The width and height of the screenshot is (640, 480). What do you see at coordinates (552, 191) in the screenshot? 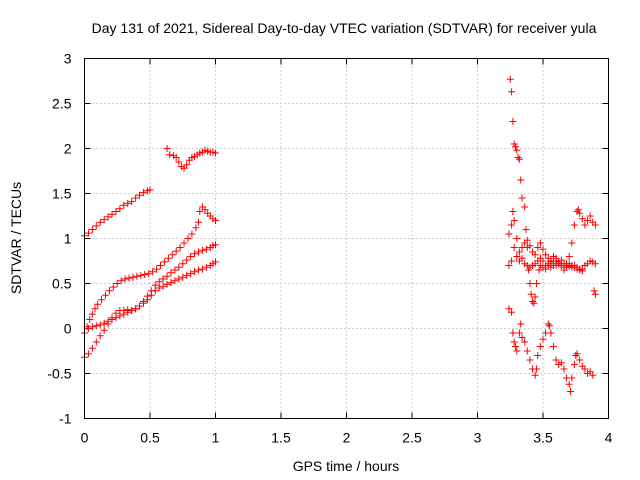
I see `series-arc-F` at bounding box center [552, 191].